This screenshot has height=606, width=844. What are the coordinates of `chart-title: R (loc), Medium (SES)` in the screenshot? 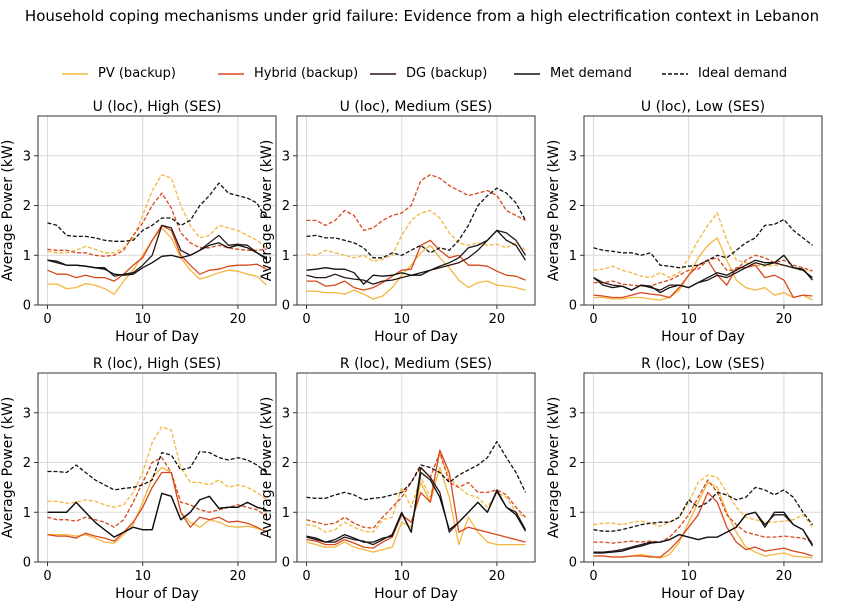 It's located at (416, 364).